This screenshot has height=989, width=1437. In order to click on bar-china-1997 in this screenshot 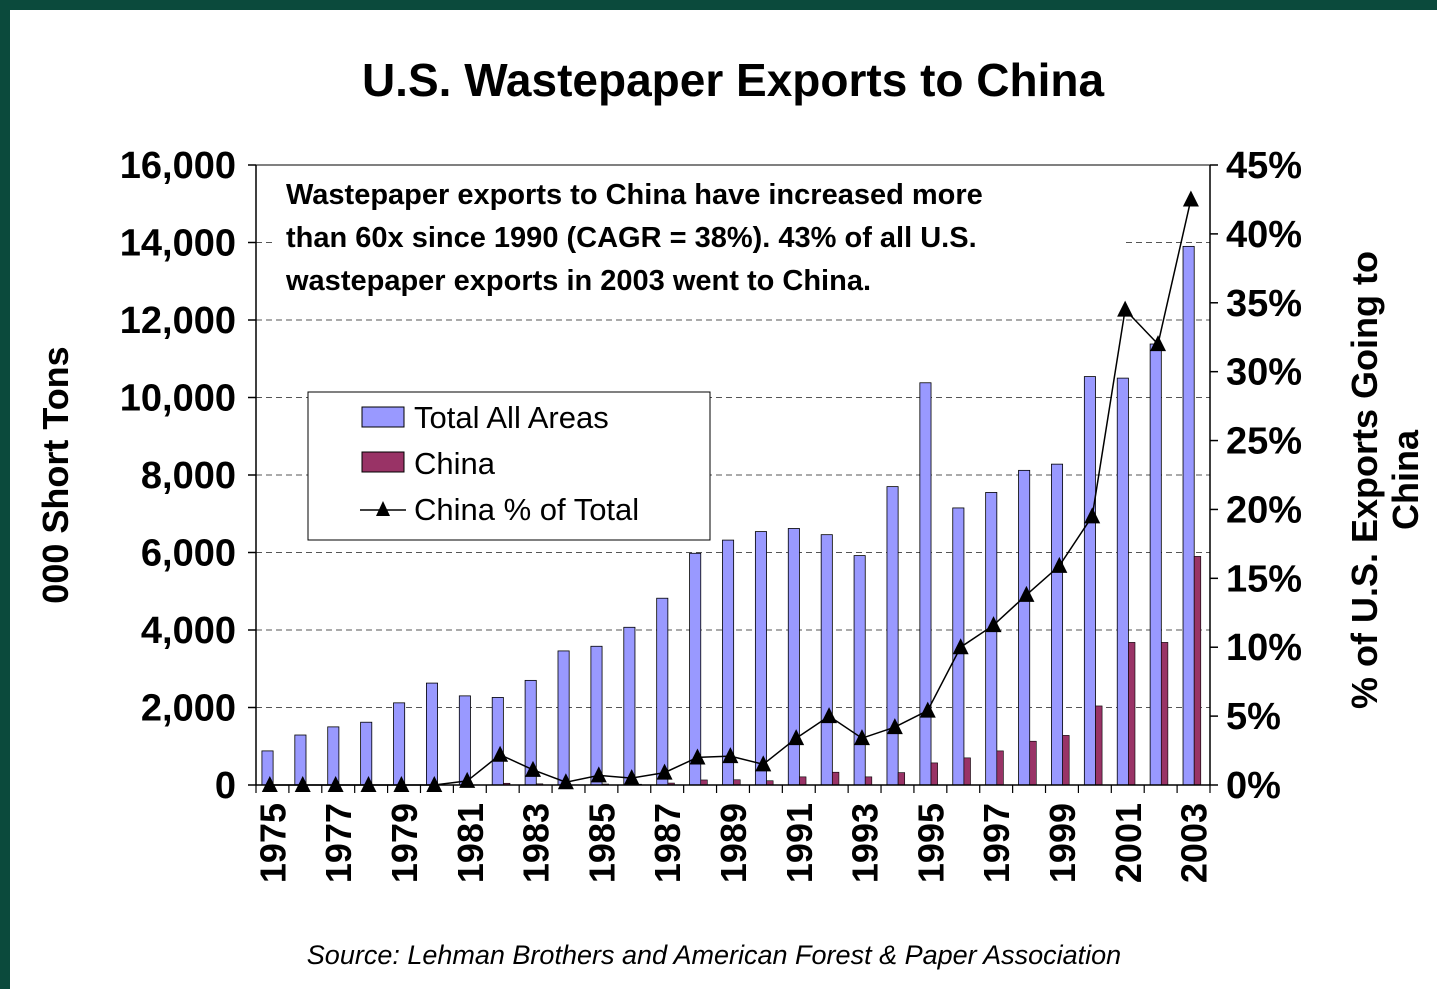, I will do `click(1000, 768)`.